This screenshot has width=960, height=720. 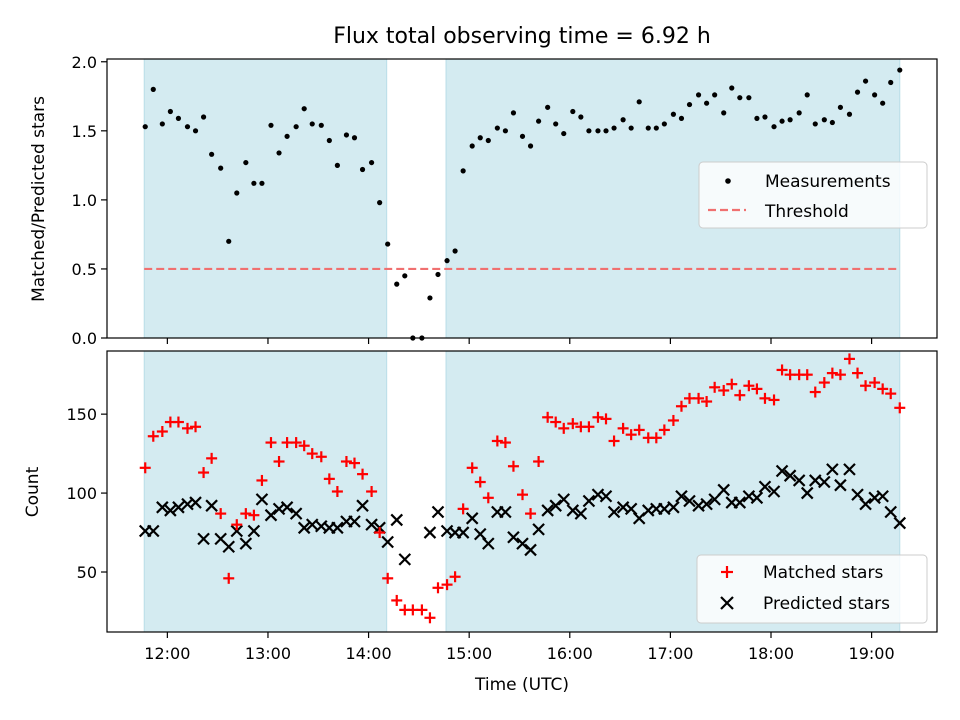 What do you see at coordinates (813, 195) in the screenshot?
I see `top-legend-box` at bounding box center [813, 195].